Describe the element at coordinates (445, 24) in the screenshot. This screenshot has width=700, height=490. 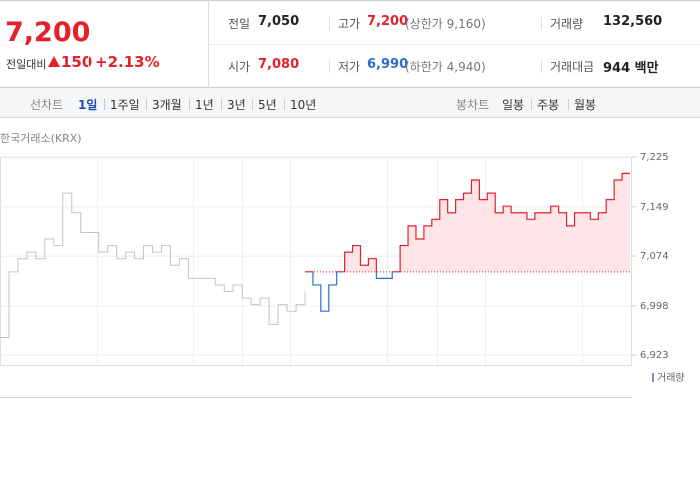
I see `stat-note: (상한가 9,160)` at that location.